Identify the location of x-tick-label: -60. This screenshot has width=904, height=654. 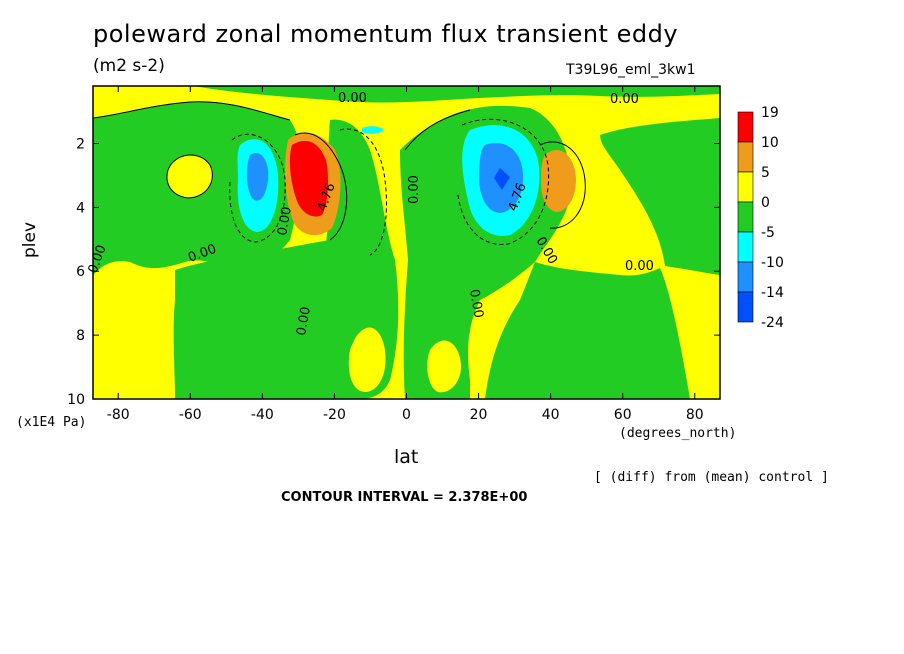
(190, 415).